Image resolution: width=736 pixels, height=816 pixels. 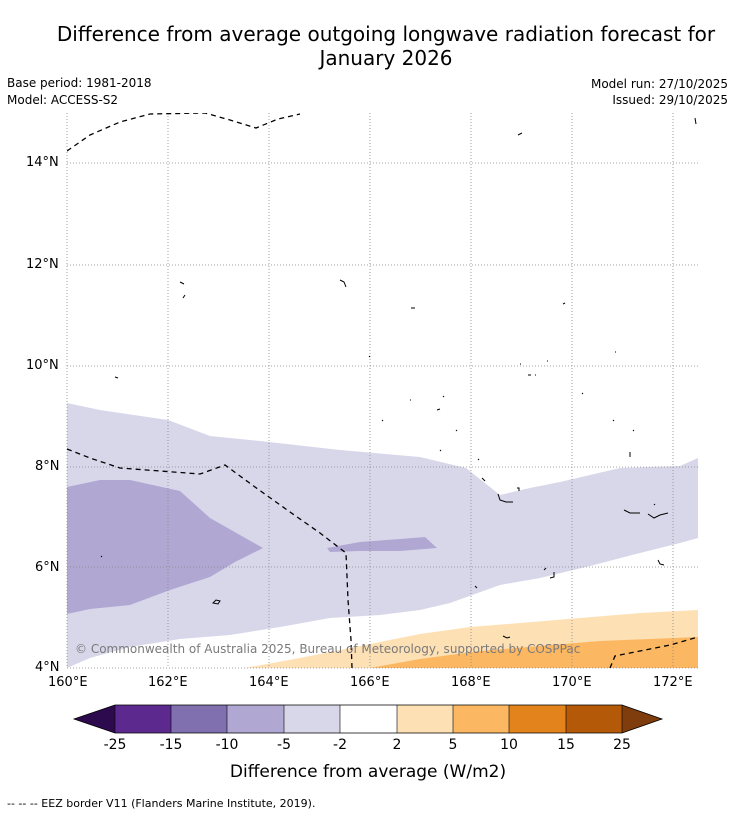 I want to click on colorbar-tick: -5, so click(x=284, y=745).